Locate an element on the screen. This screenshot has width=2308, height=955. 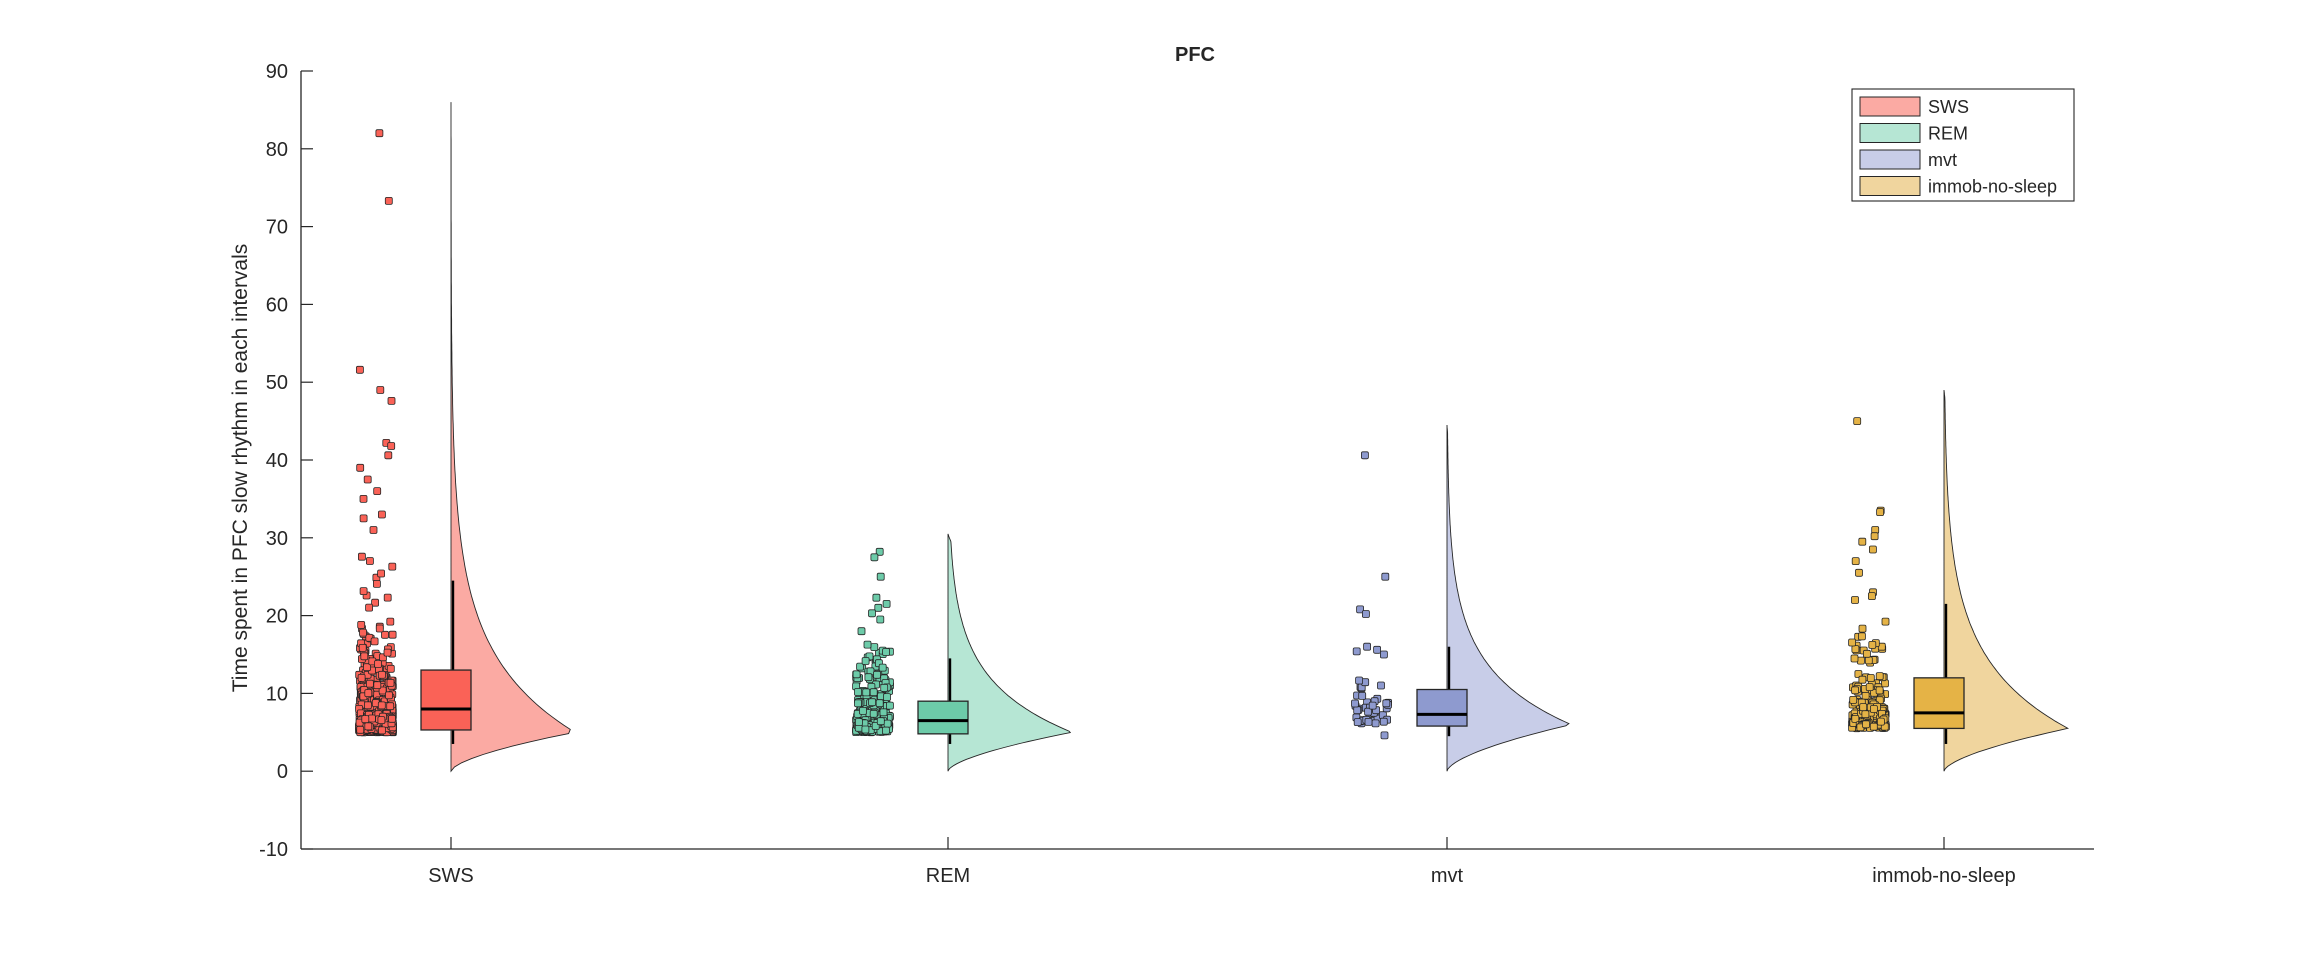
legend-label: SWS is located at coordinates (1948, 107).